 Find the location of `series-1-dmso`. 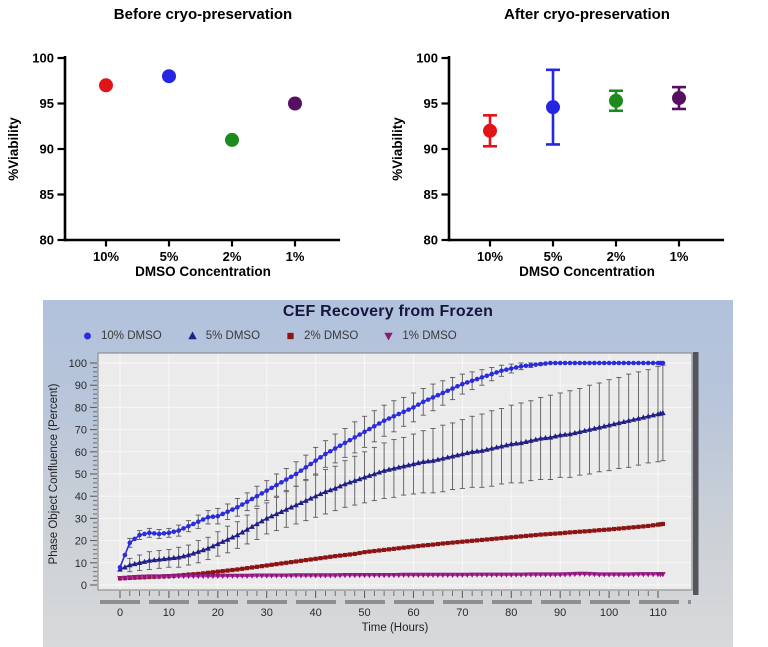

series-1-dmso is located at coordinates (391, 576).